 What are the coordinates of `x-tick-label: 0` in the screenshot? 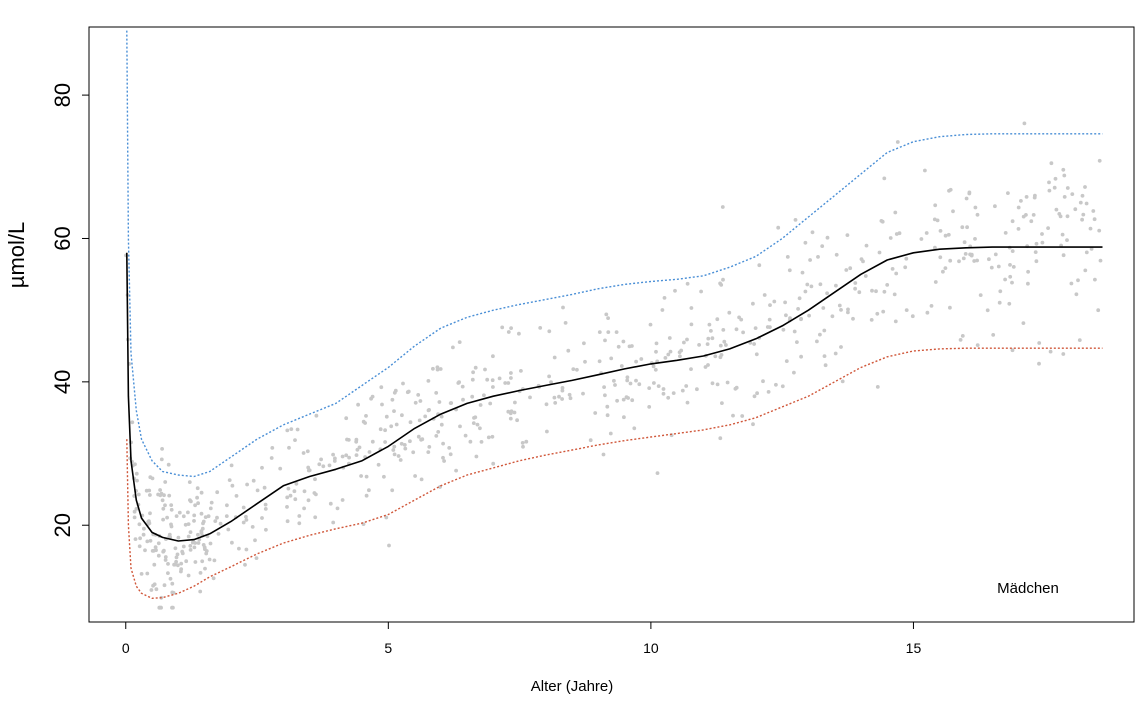 It's located at (126, 648).